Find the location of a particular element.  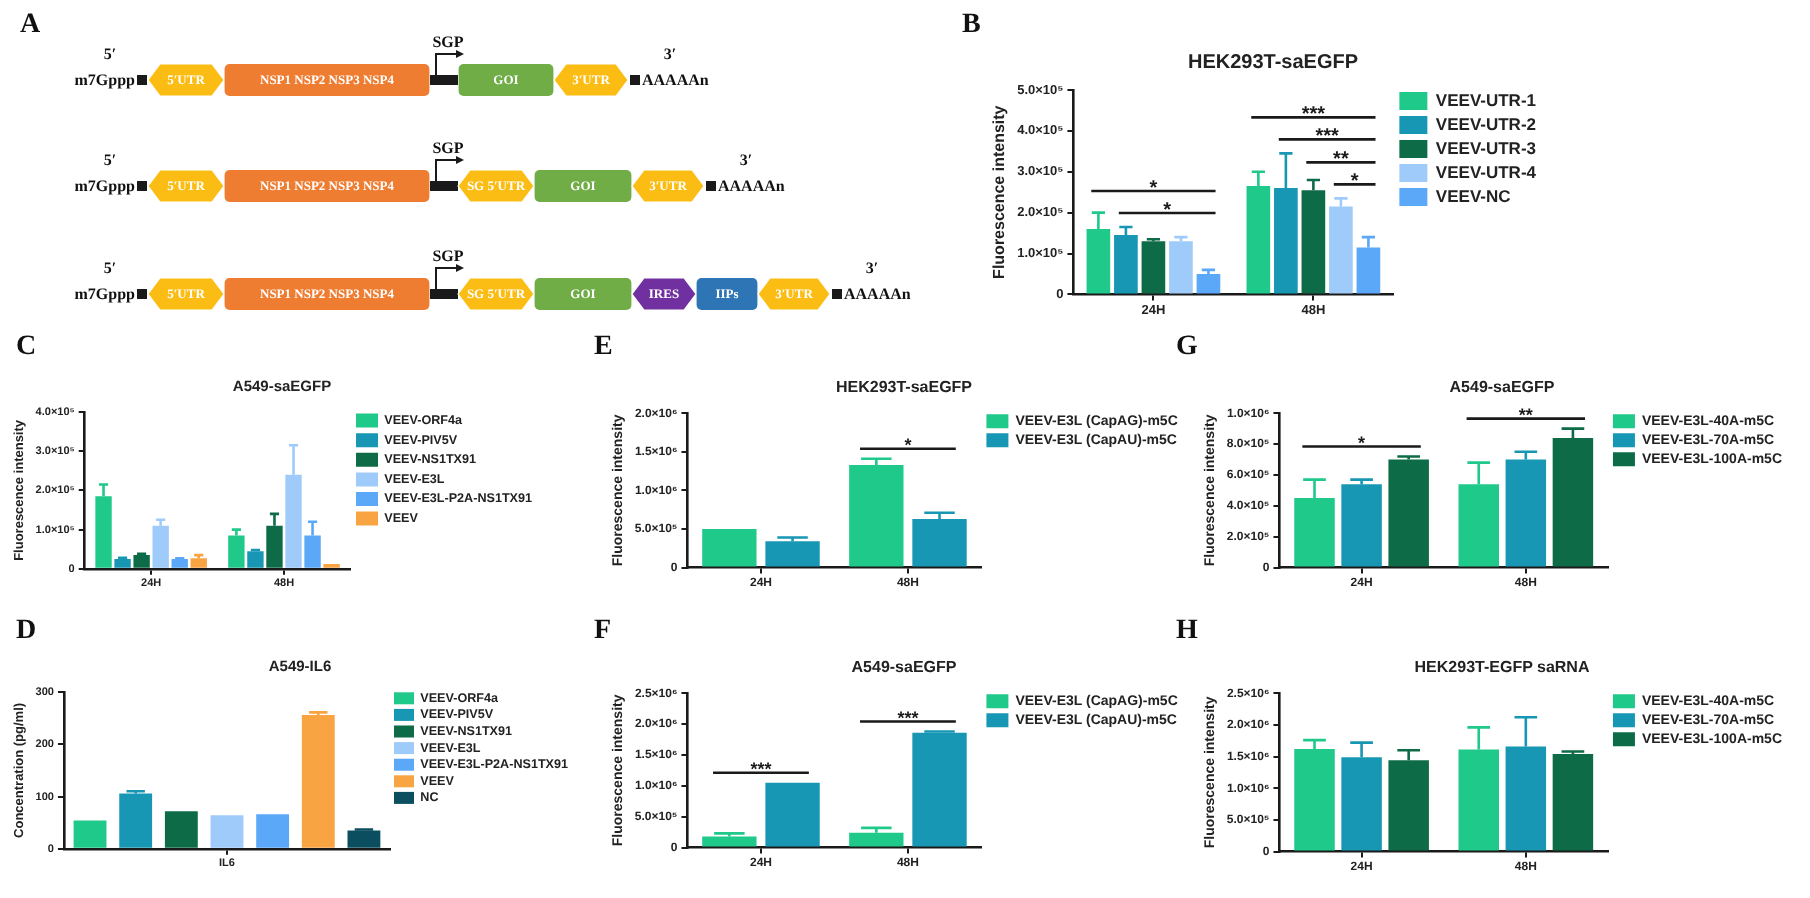

chart-title: HEK293T-EGFP saRNA is located at coordinates (1502, 667).